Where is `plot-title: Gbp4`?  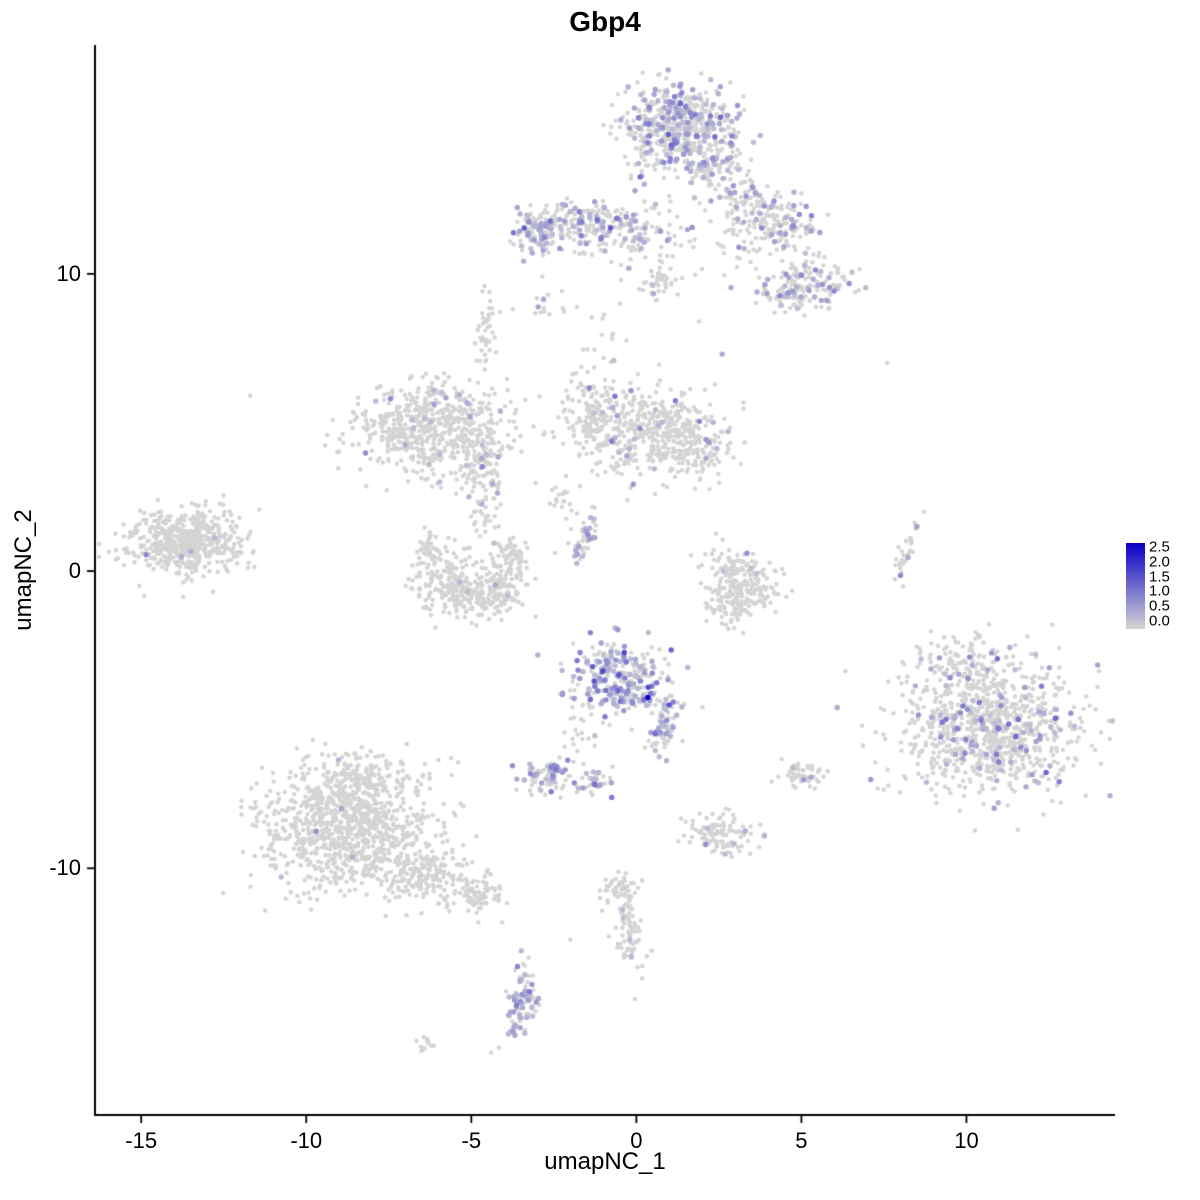
plot-title: Gbp4 is located at coordinates (605, 21).